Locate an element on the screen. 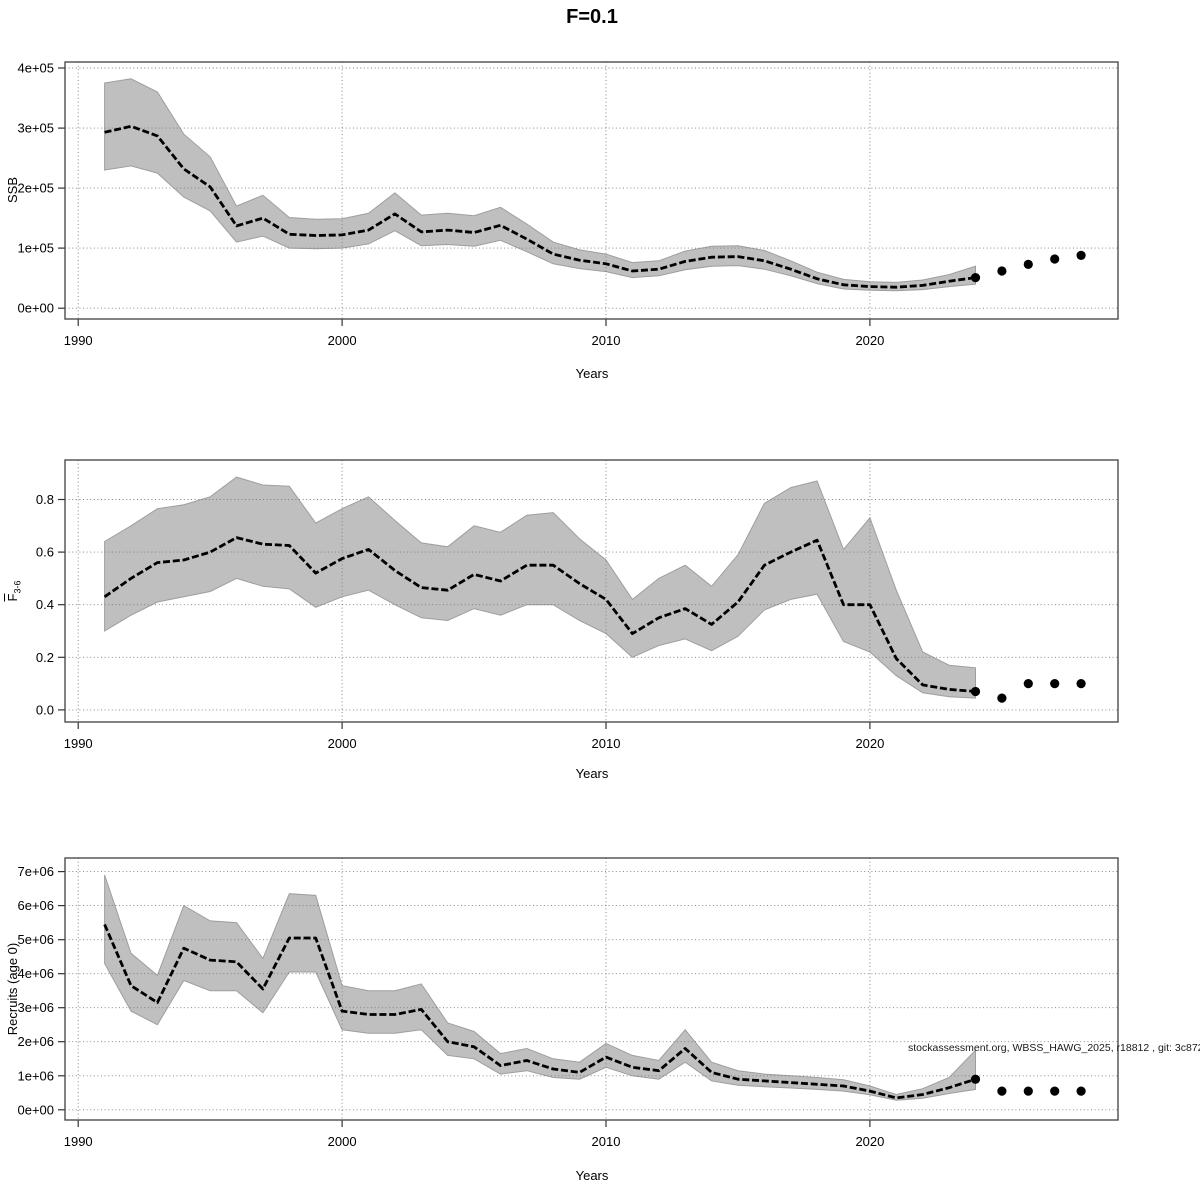  fbar-y-axis-label: F3-6 is located at coordinates (14, 591).